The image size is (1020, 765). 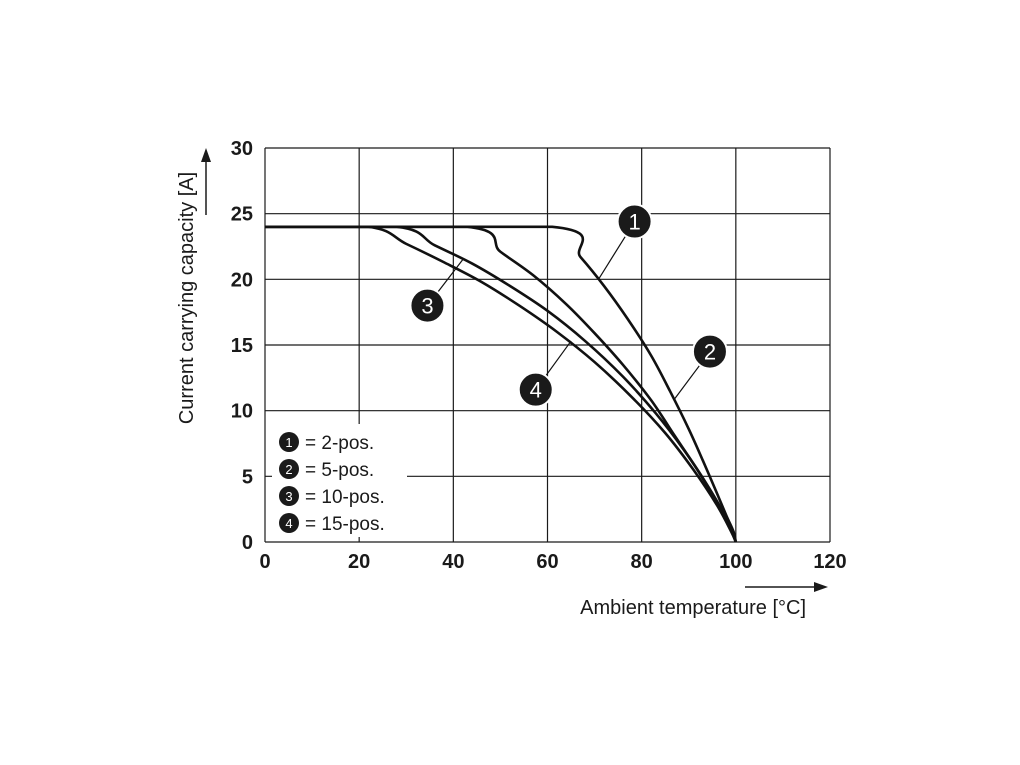 What do you see at coordinates (242, 346) in the screenshot?
I see `y-tick-label: 15` at bounding box center [242, 346].